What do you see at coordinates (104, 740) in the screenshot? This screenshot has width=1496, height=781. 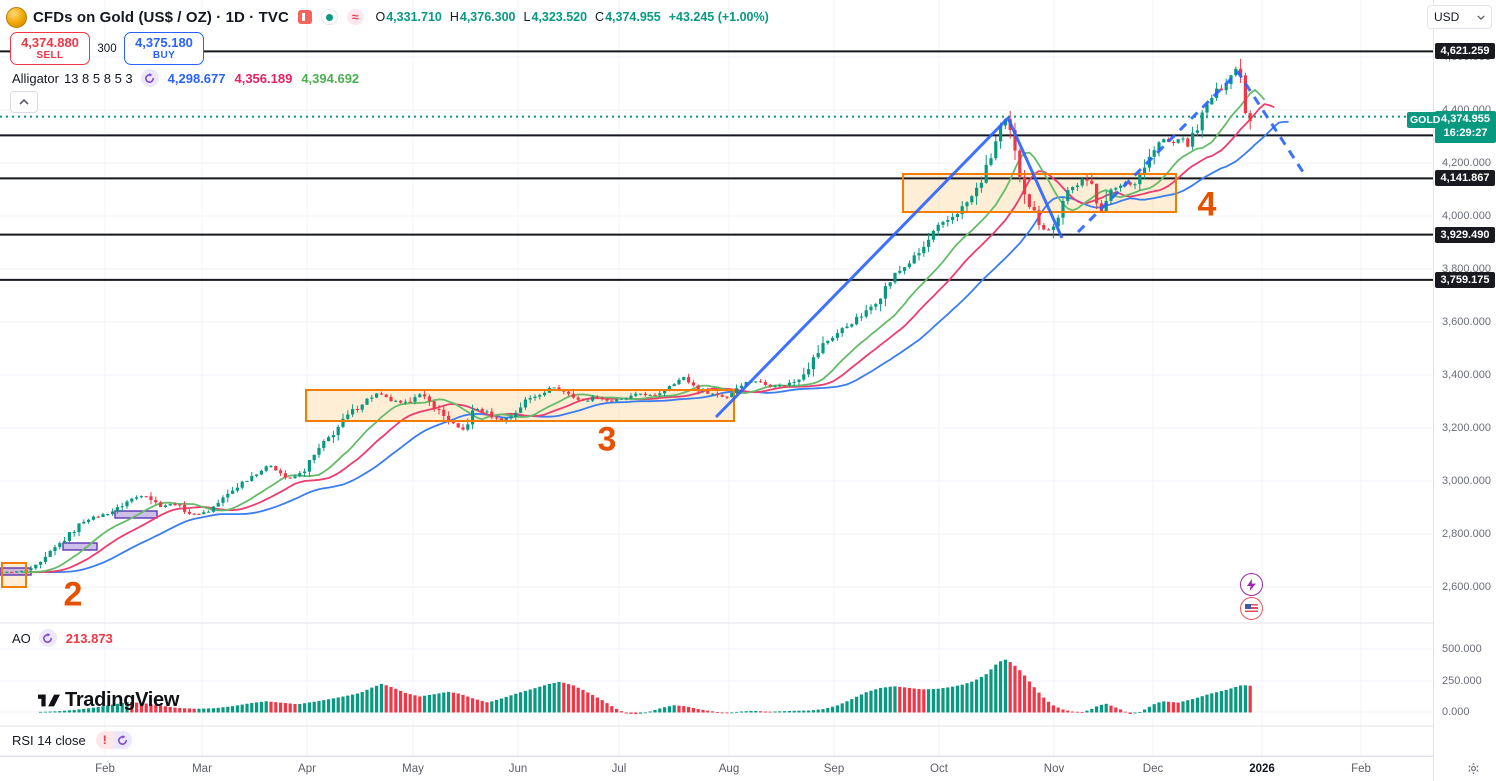 I see `warning-icon: !` at bounding box center [104, 740].